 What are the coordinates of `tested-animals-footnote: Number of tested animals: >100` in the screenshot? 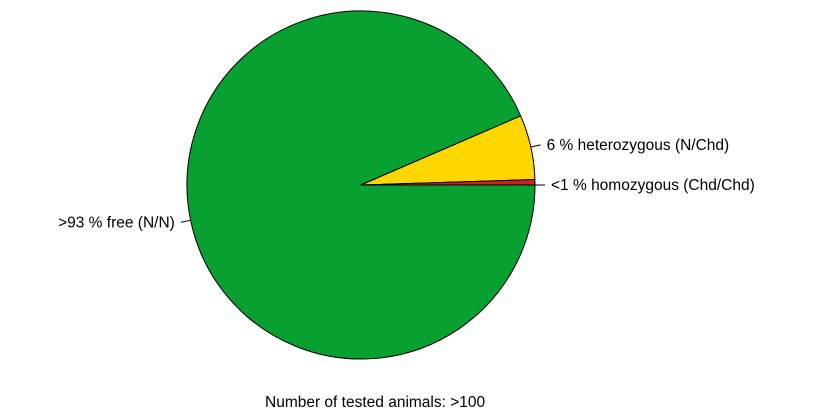 It's located at (375, 402).